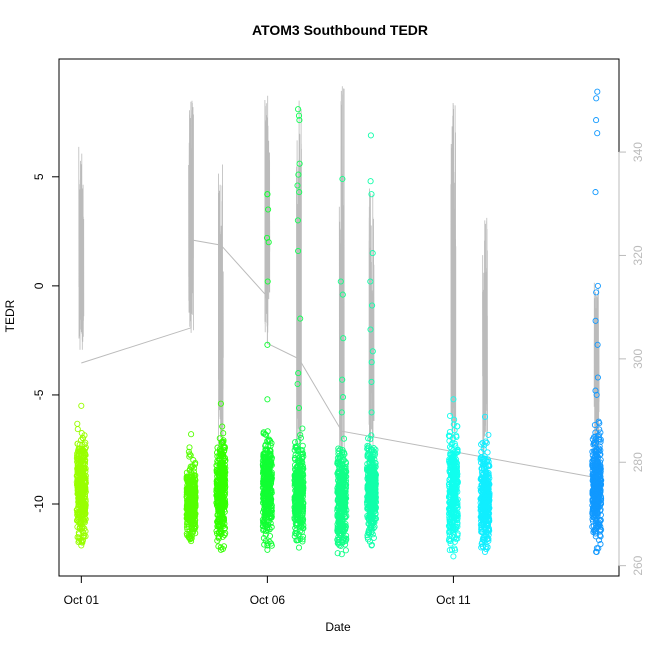 The image size is (650, 650). I want to click on x-tick-label: Oct 01, so click(82, 600).